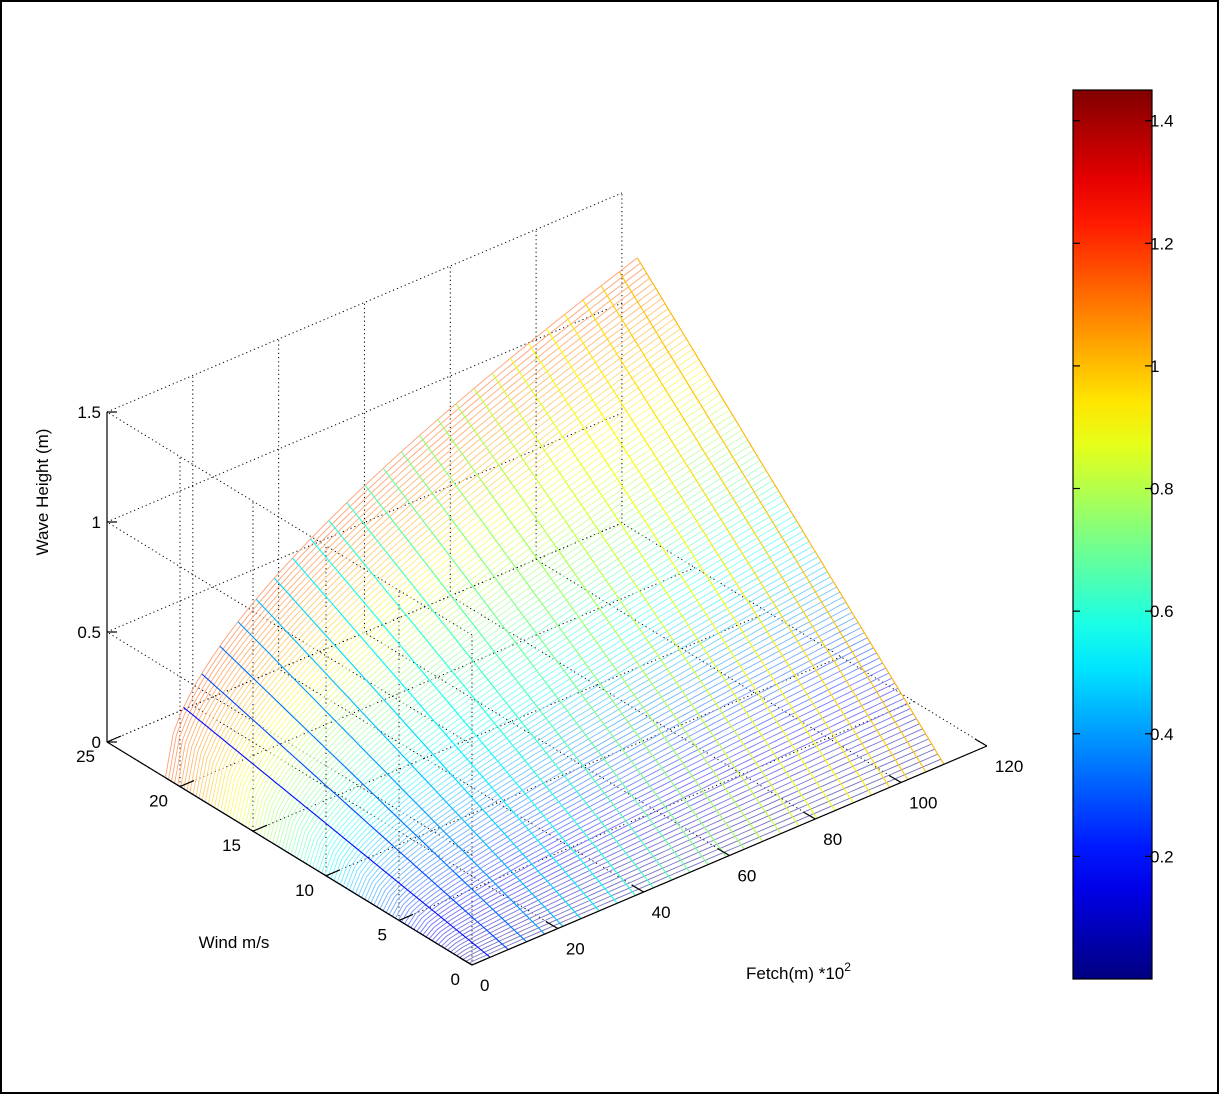 The image size is (1219, 1096). I want to click on wind-axis-line, so click(289, 853).